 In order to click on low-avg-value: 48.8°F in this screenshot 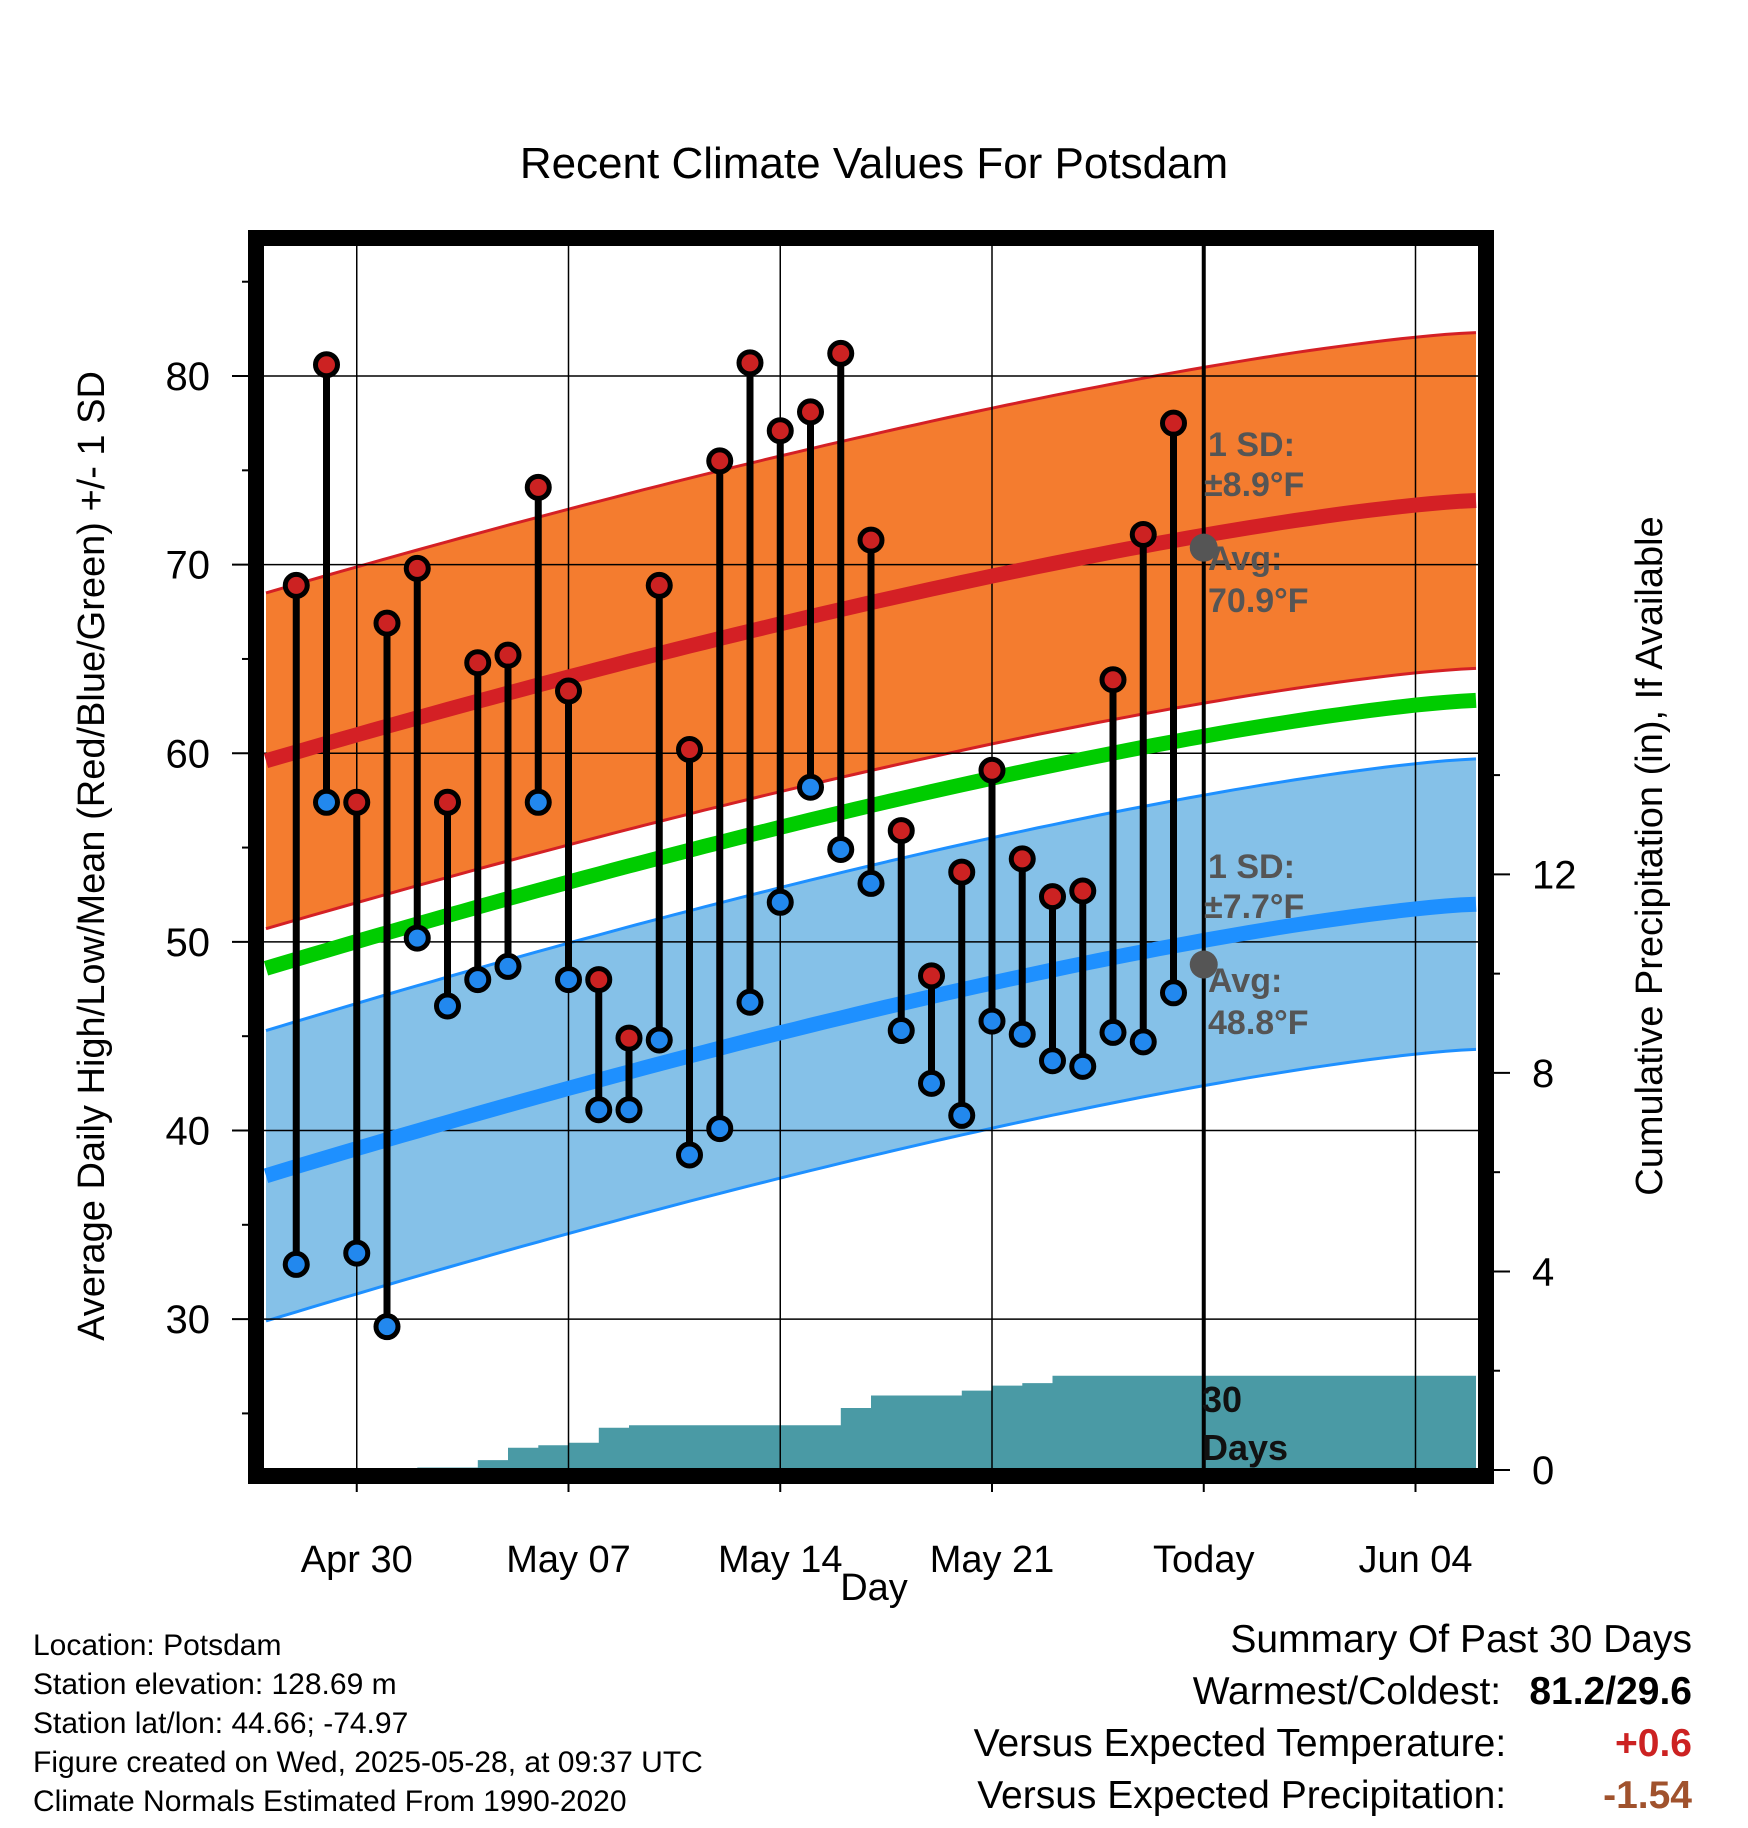, I will do `click(1258, 1023)`.